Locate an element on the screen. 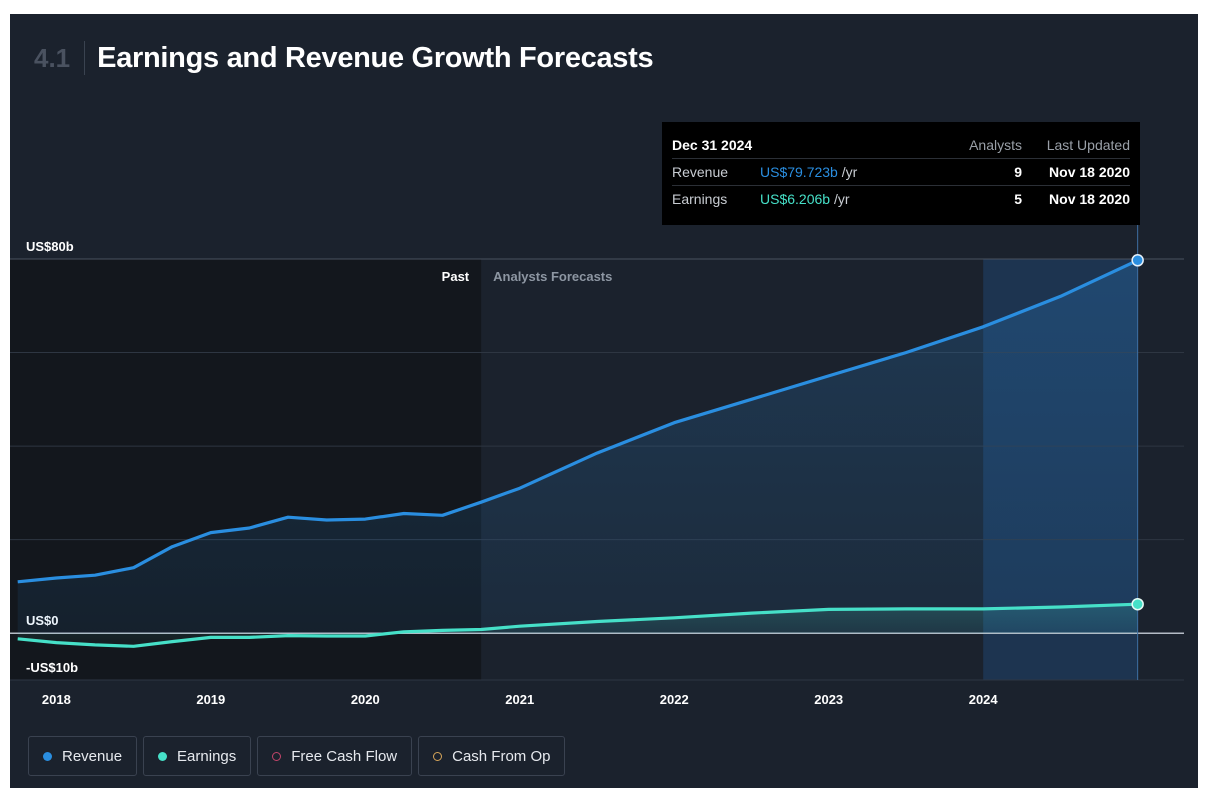 This screenshot has width=1210, height=798. tooltip-earnings-value: US$6.206b is located at coordinates (795, 199).